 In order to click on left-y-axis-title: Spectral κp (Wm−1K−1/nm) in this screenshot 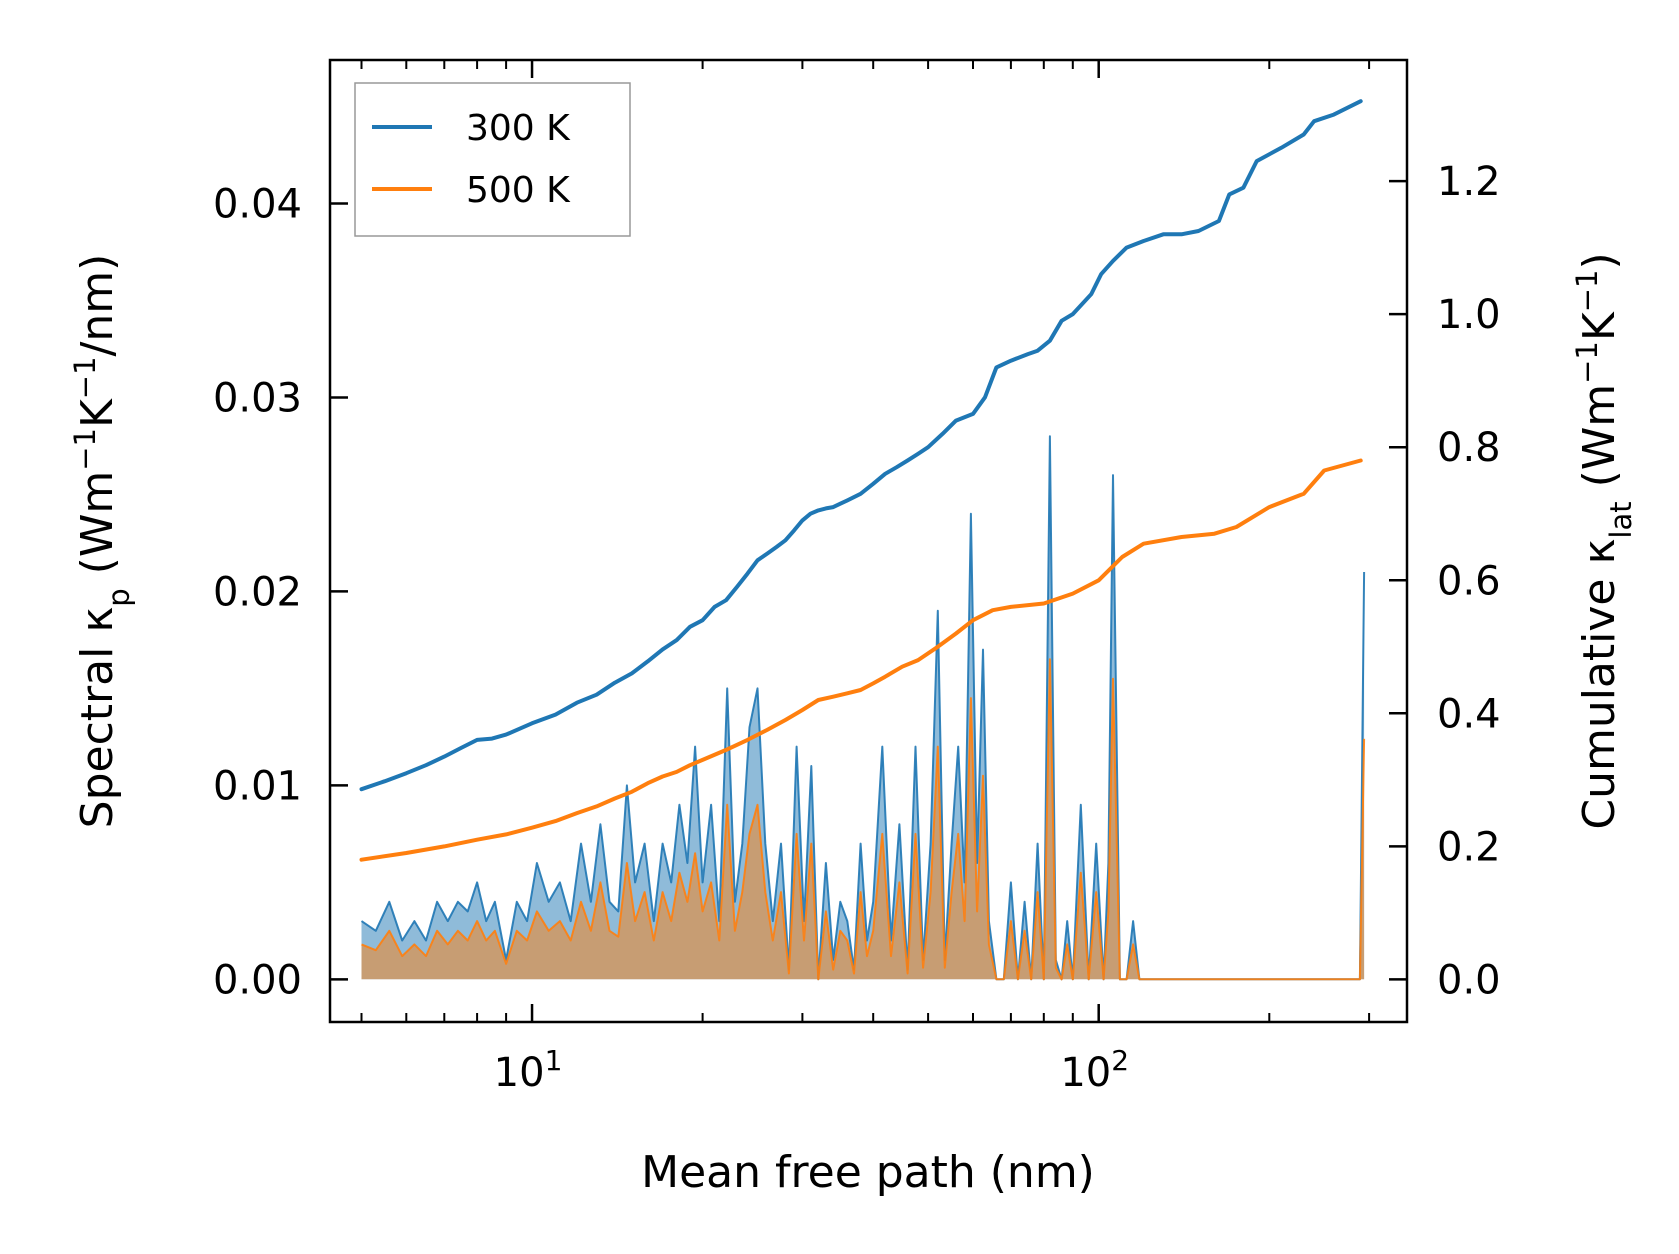, I will do `click(102, 541)`.